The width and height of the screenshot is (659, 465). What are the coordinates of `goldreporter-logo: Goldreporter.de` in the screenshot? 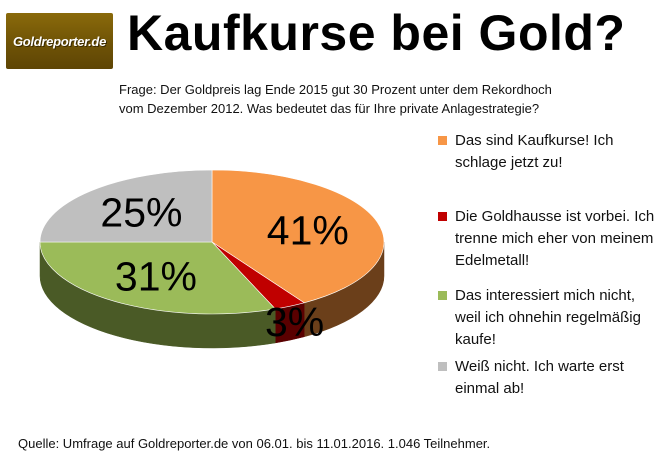 It's located at (59, 41).